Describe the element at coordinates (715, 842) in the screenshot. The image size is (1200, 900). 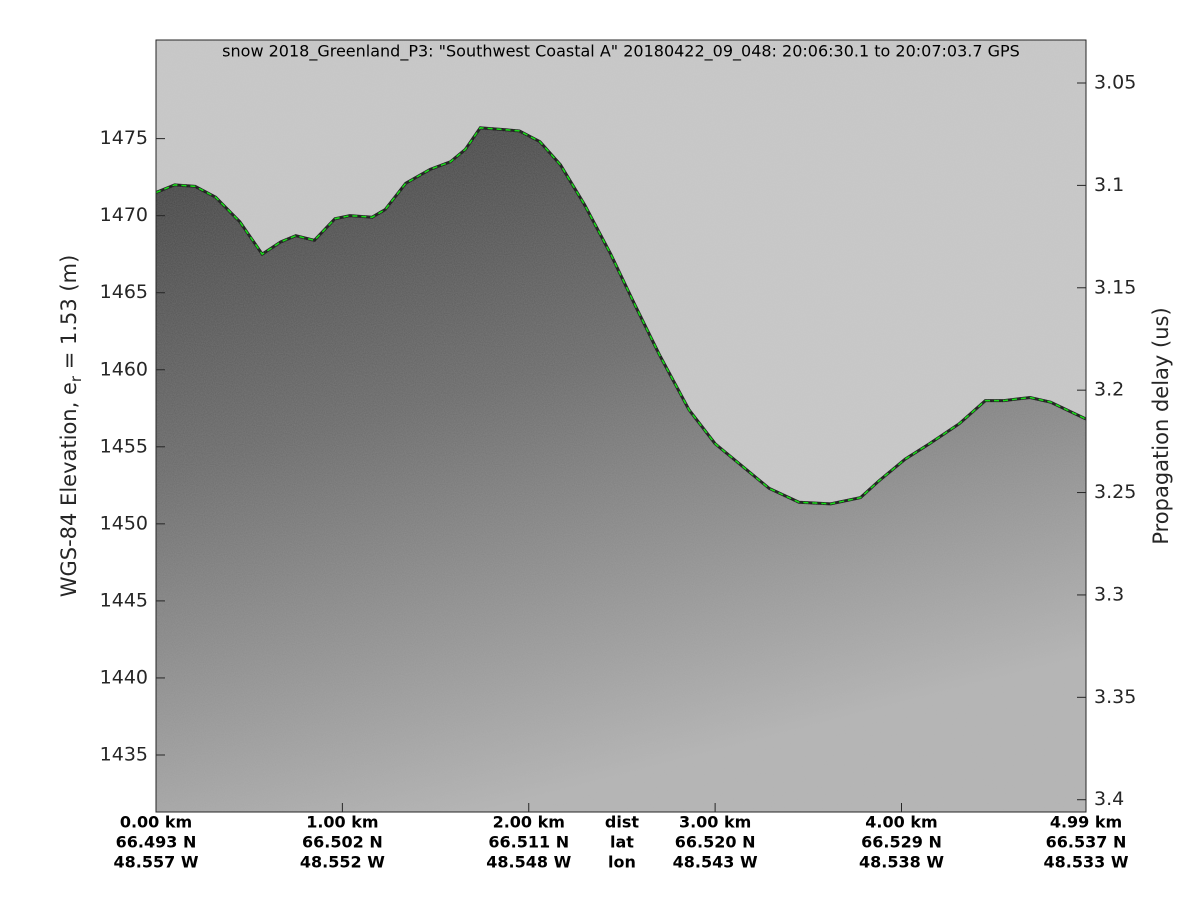
I see `lat-label: 66.520 N` at that location.